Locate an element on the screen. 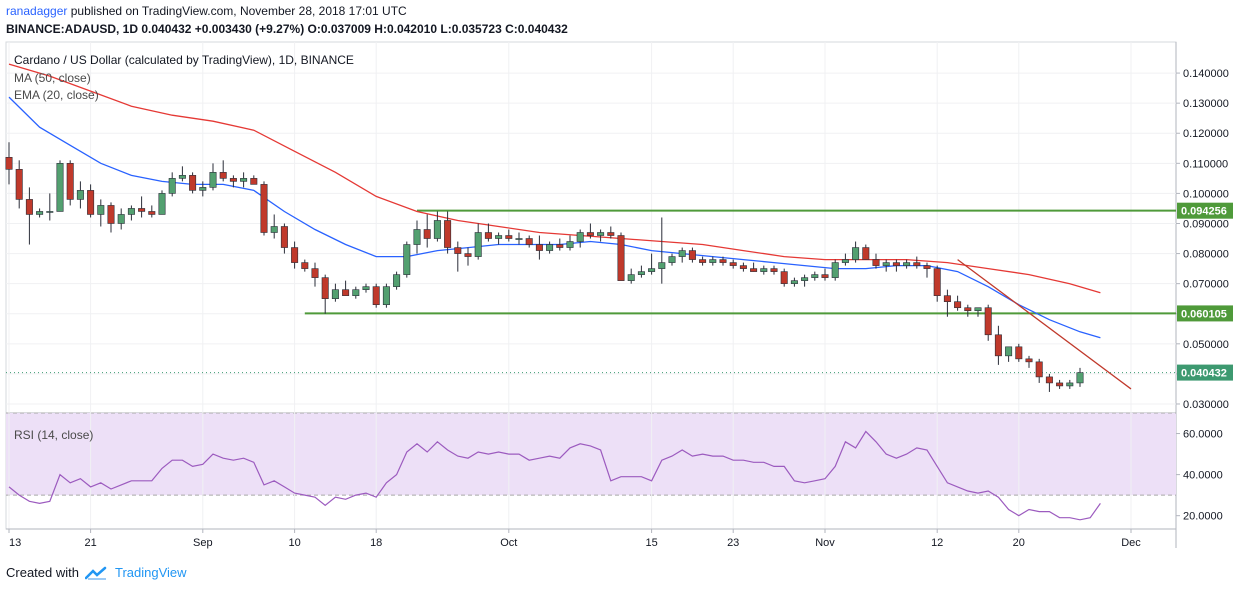 The image size is (1240, 590). time-tick-label: 15 is located at coordinates (651, 543).